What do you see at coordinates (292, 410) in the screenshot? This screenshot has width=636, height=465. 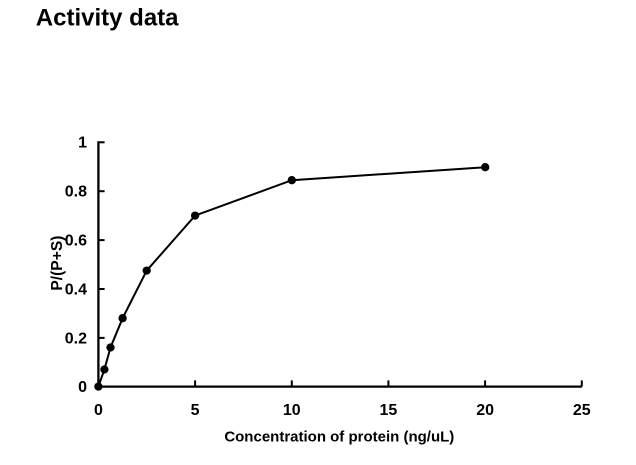 I see `svg-text: 10` at bounding box center [292, 410].